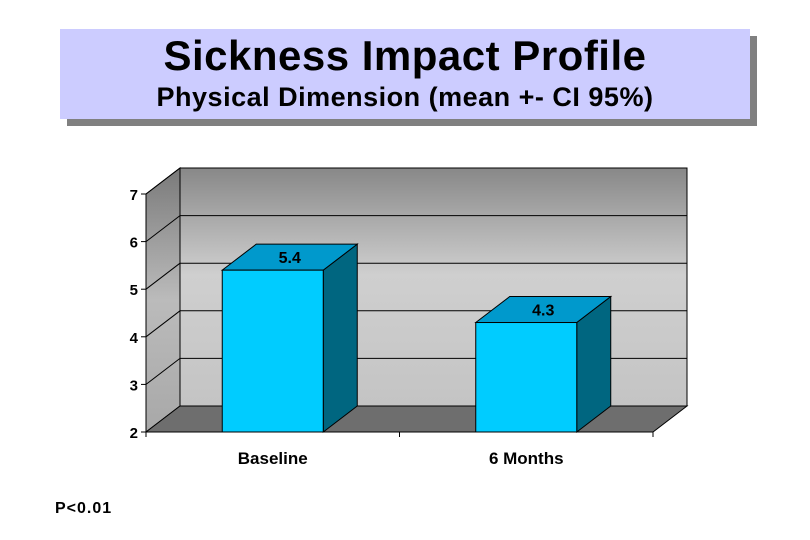 The height and width of the screenshot is (540, 810). What do you see at coordinates (84, 508) in the screenshot?
I see `p-value-note: P<0.01` at bounding box center [84, 508].